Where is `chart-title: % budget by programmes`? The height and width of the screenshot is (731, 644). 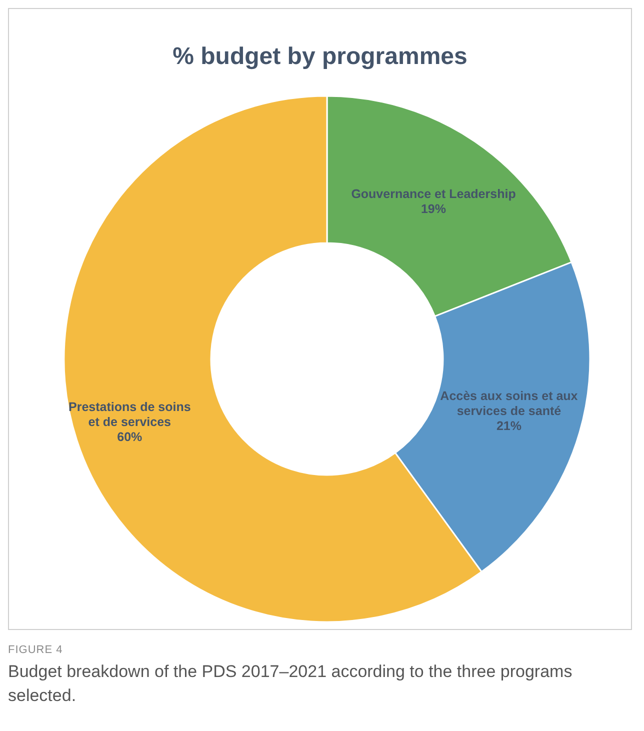 chart-title: % budget by programmes is located at coordinates (320, 57).